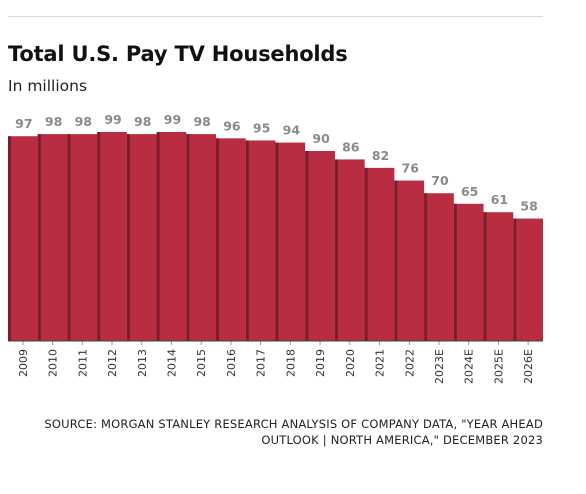 Image resolution: width=586 pixels, height=494 pixels. I want to click on bar-group-2021: 82 2021, so click(379, 262).